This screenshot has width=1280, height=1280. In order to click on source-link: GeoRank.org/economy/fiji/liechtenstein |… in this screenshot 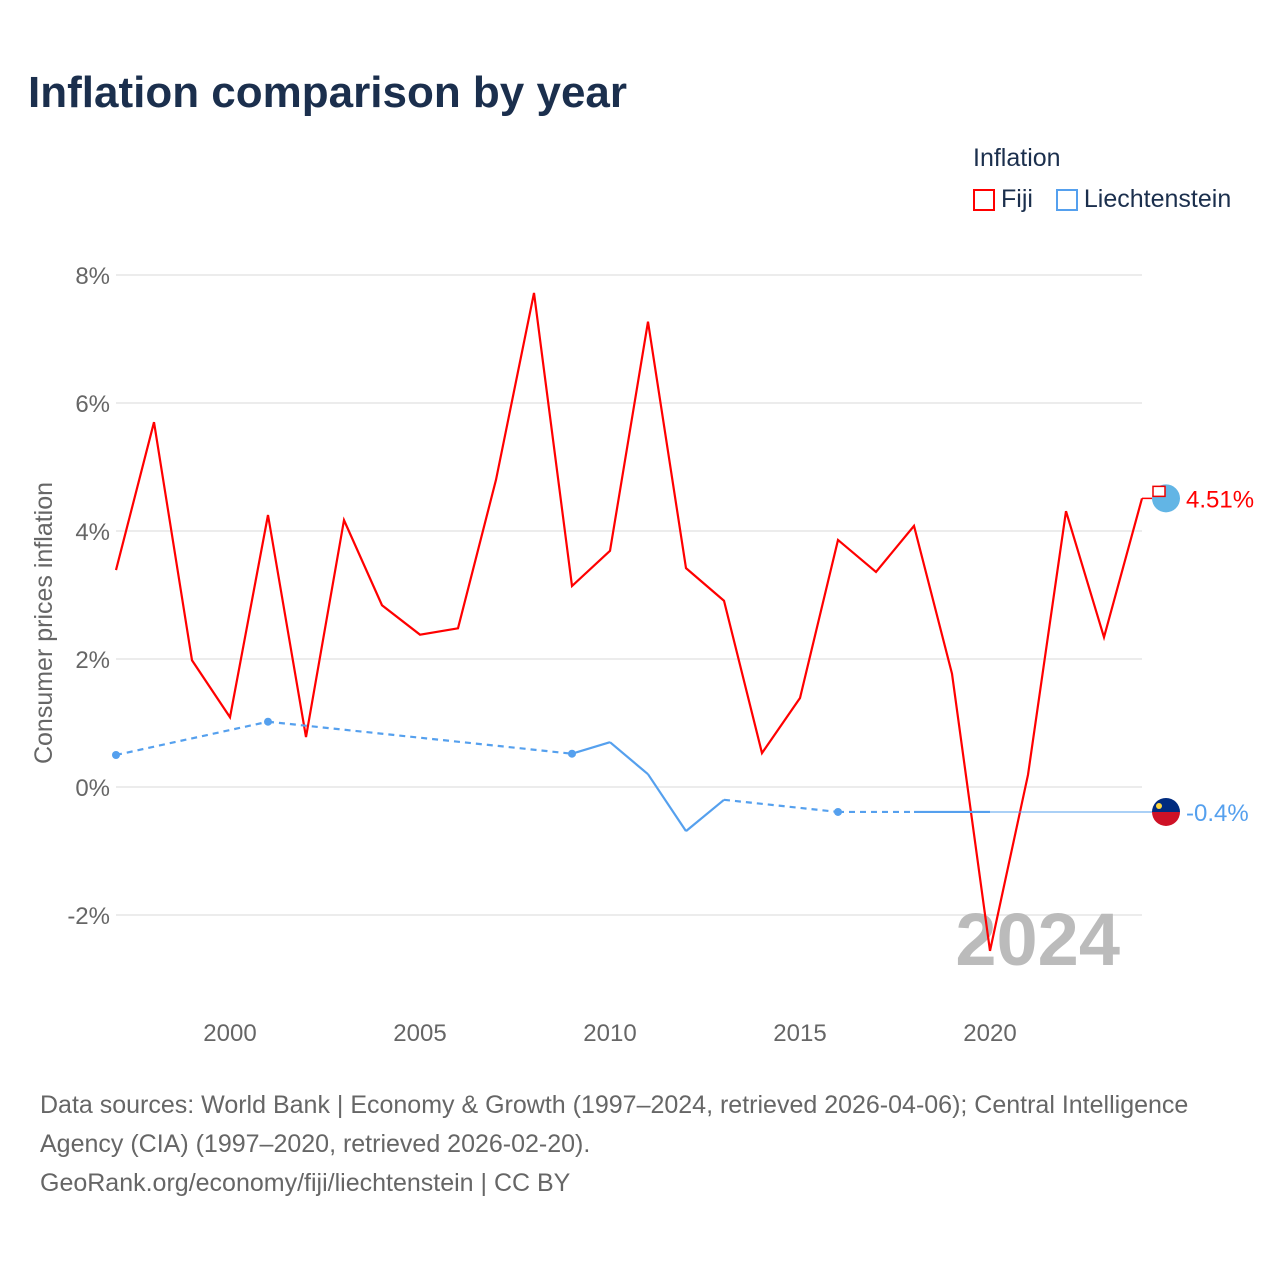, I will do `click(305, 1183)`.